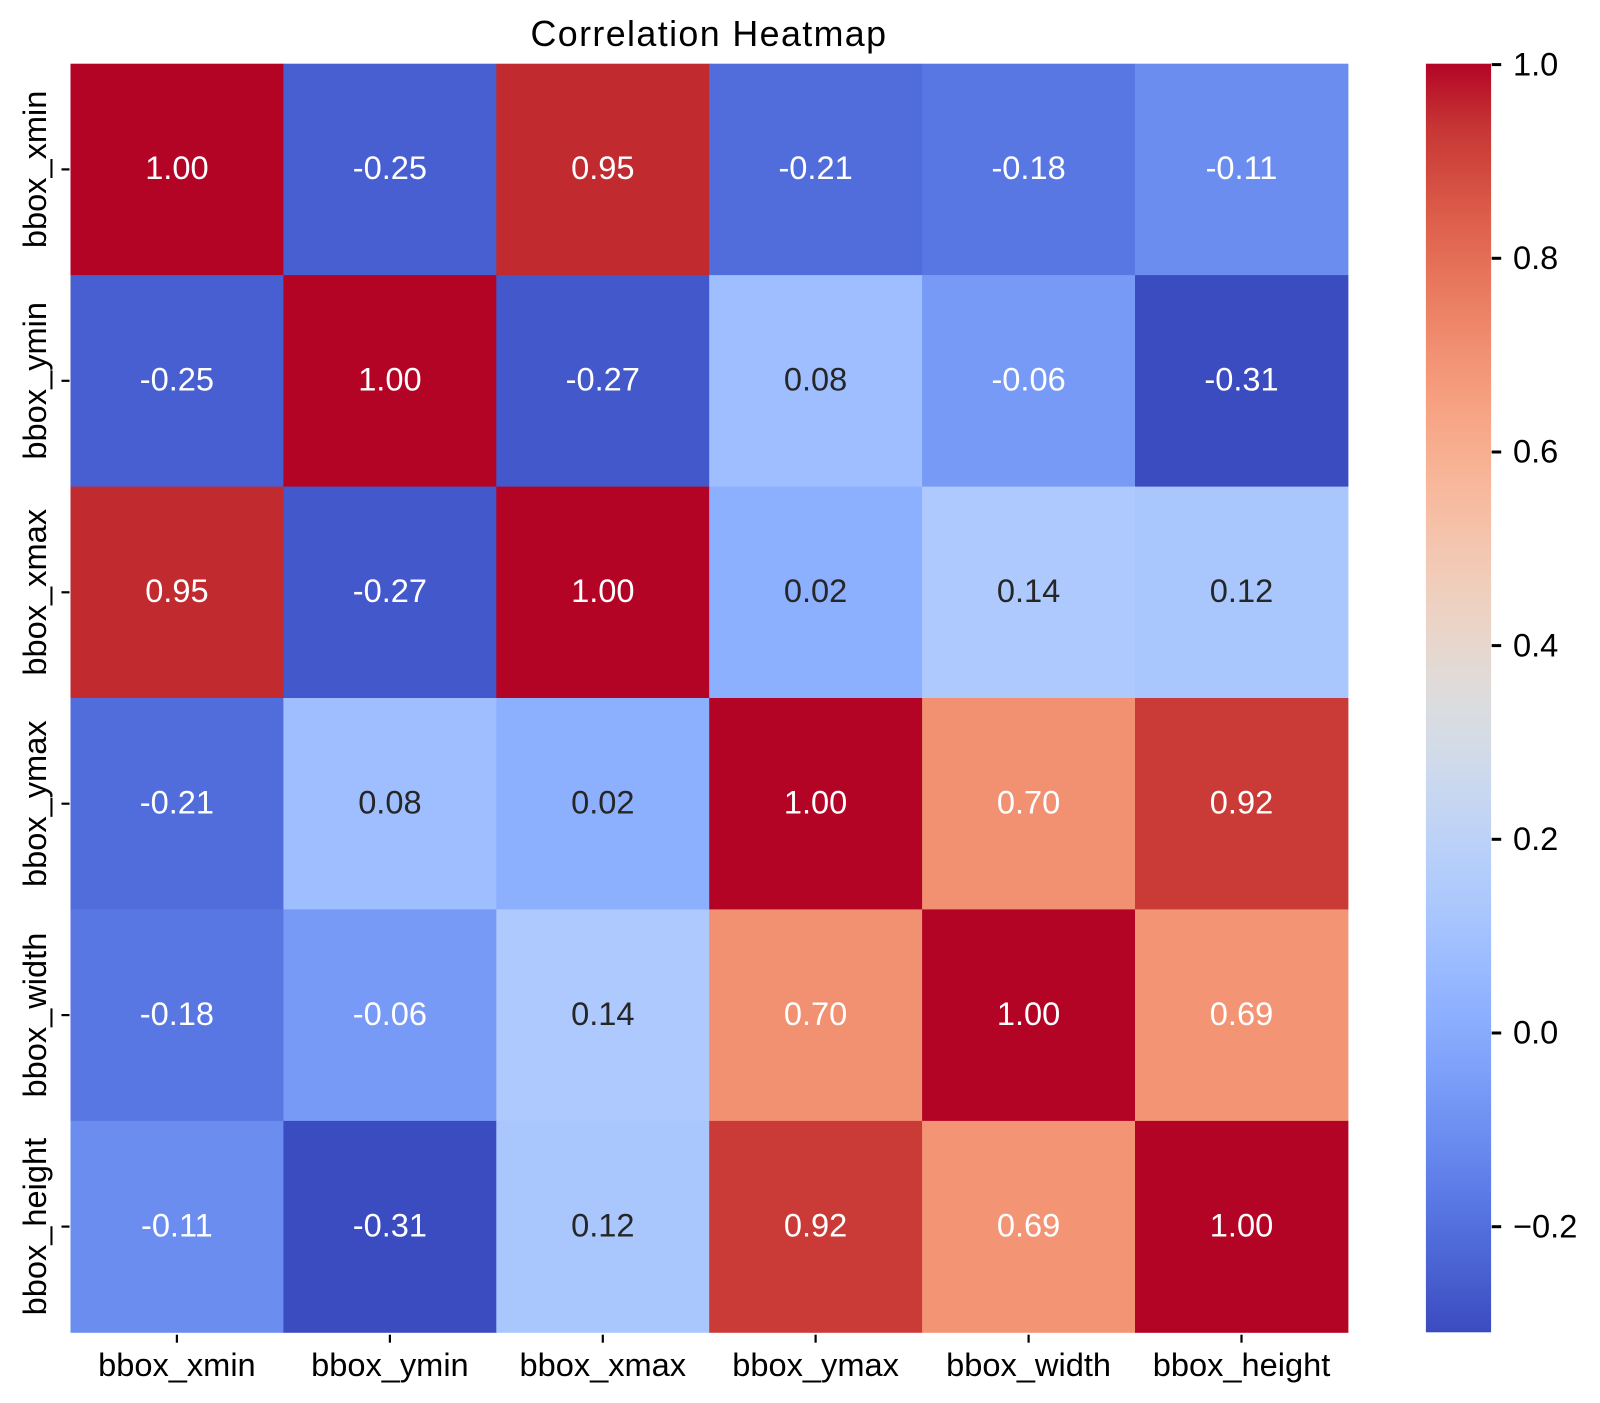  What do you see at coordinates (1535, 63) in the screenshot?
I see `svg-text: 1.0` at bounding box center [1535, 63].